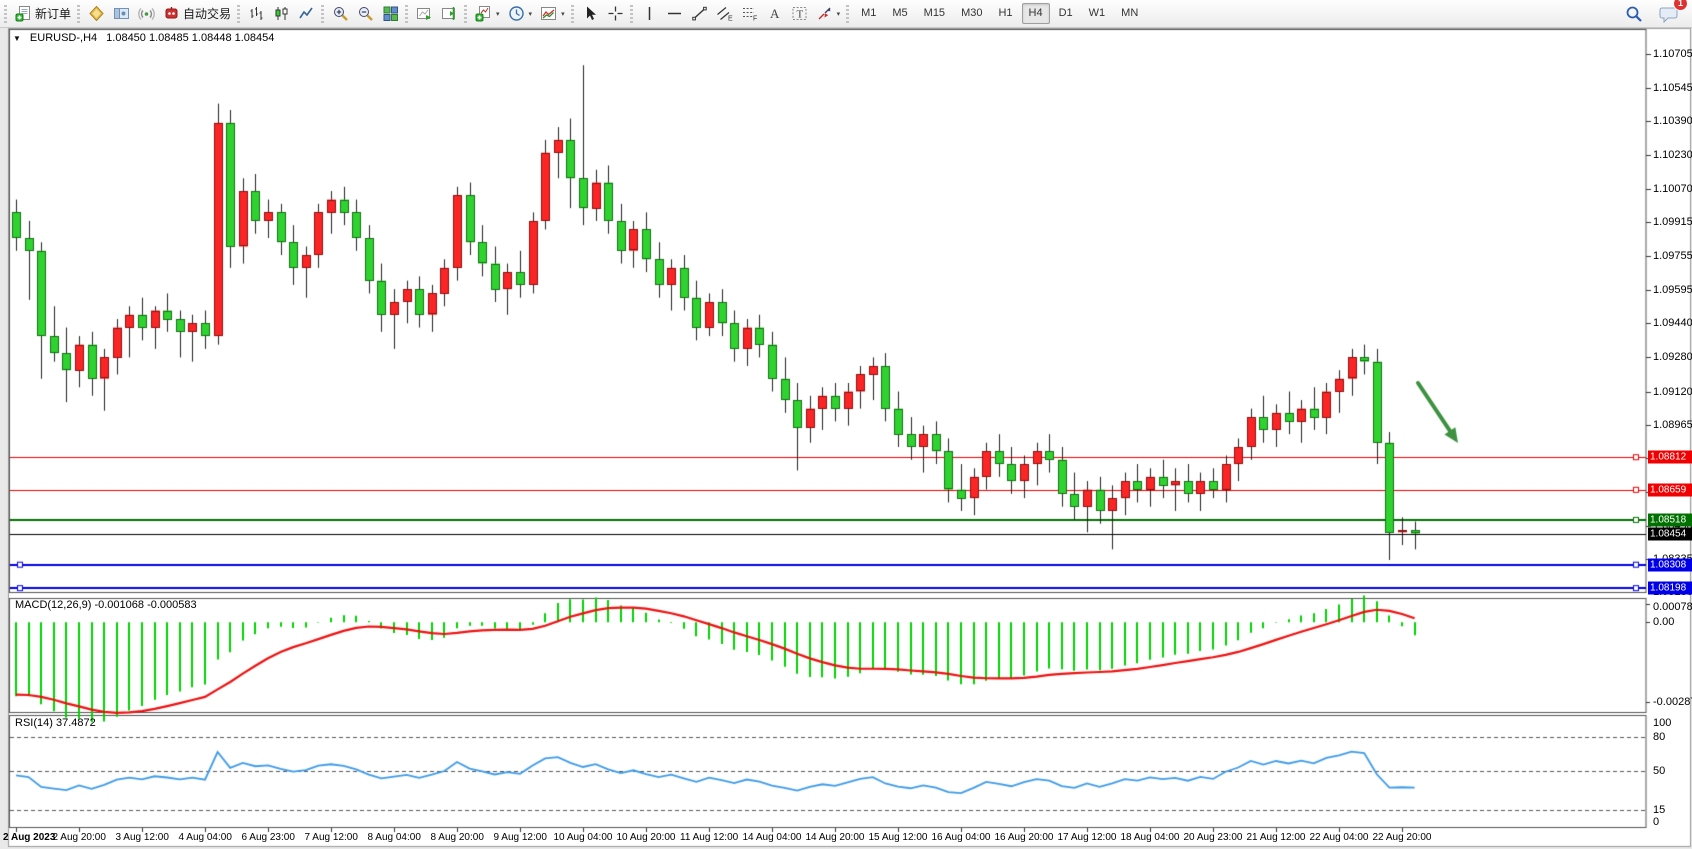 The width and height of the screenshot is (1692, 849). I want to click on autotrade-icon, so click(171, 13).